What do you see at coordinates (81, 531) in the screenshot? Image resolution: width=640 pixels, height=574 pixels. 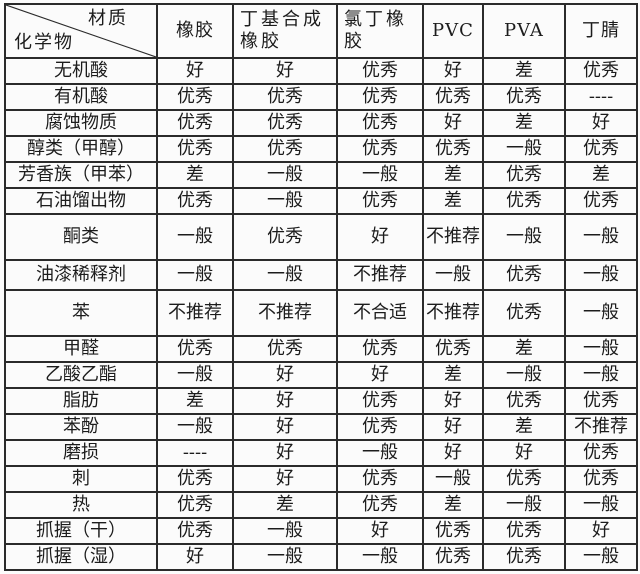 I see `row-label: 抓握（干）` at bounding box center [81, 531].